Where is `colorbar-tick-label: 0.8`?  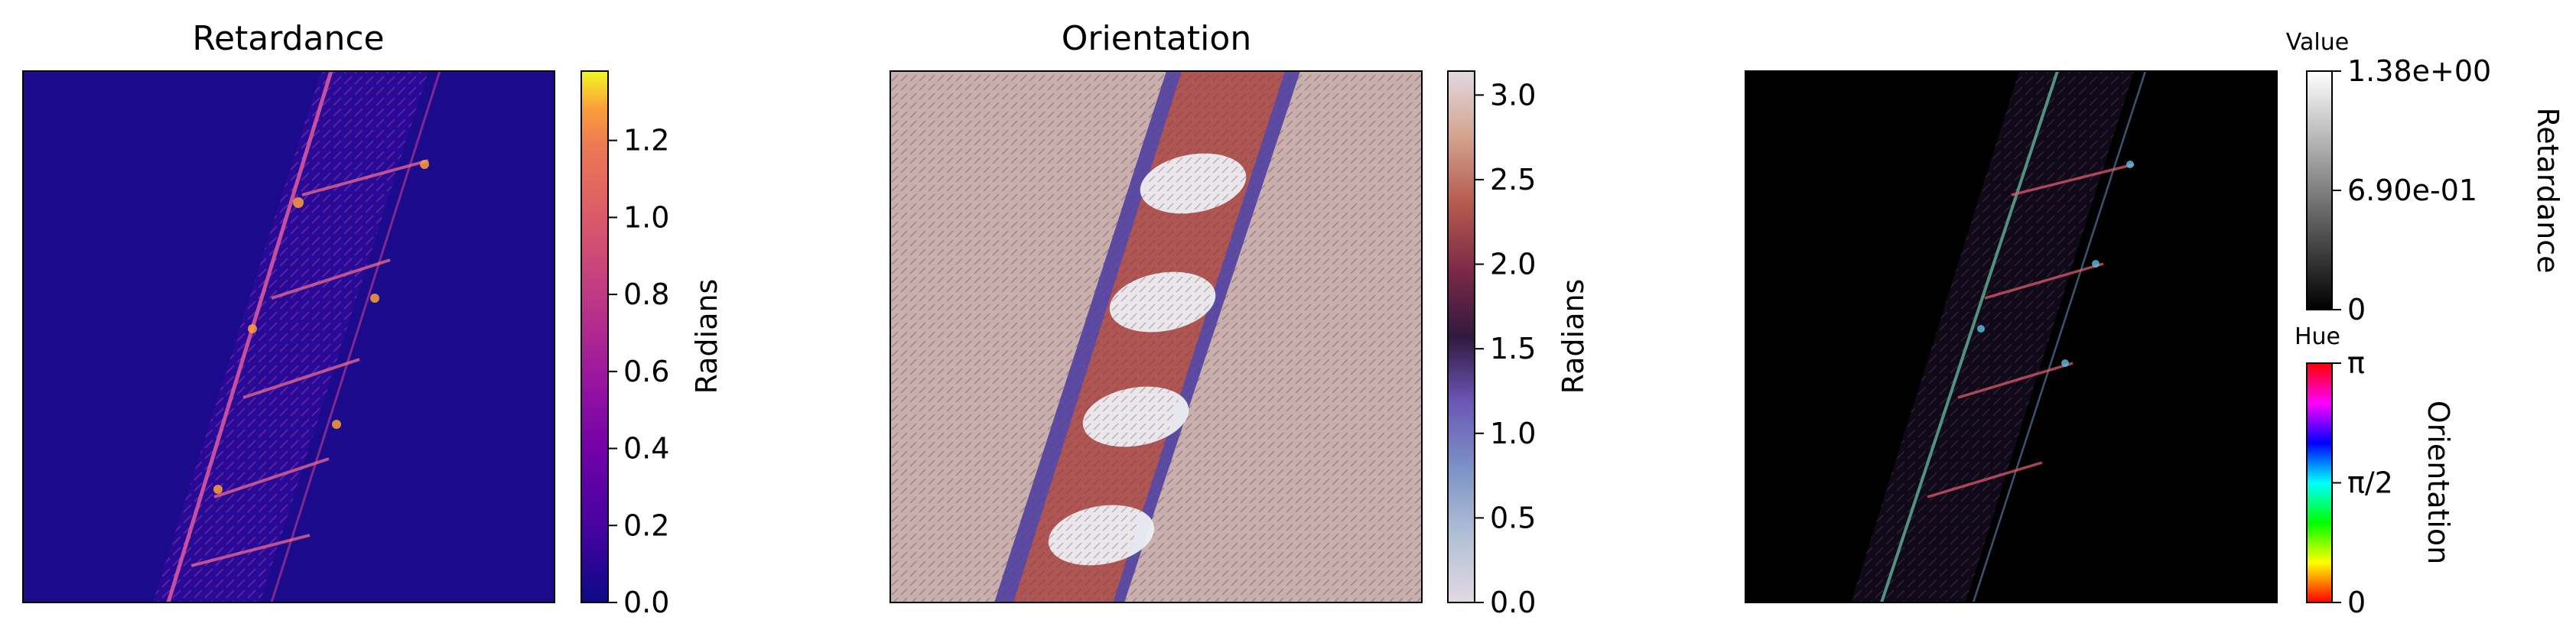
colorbar-tick-label: 0.8 is located at coordinates (646, 294).